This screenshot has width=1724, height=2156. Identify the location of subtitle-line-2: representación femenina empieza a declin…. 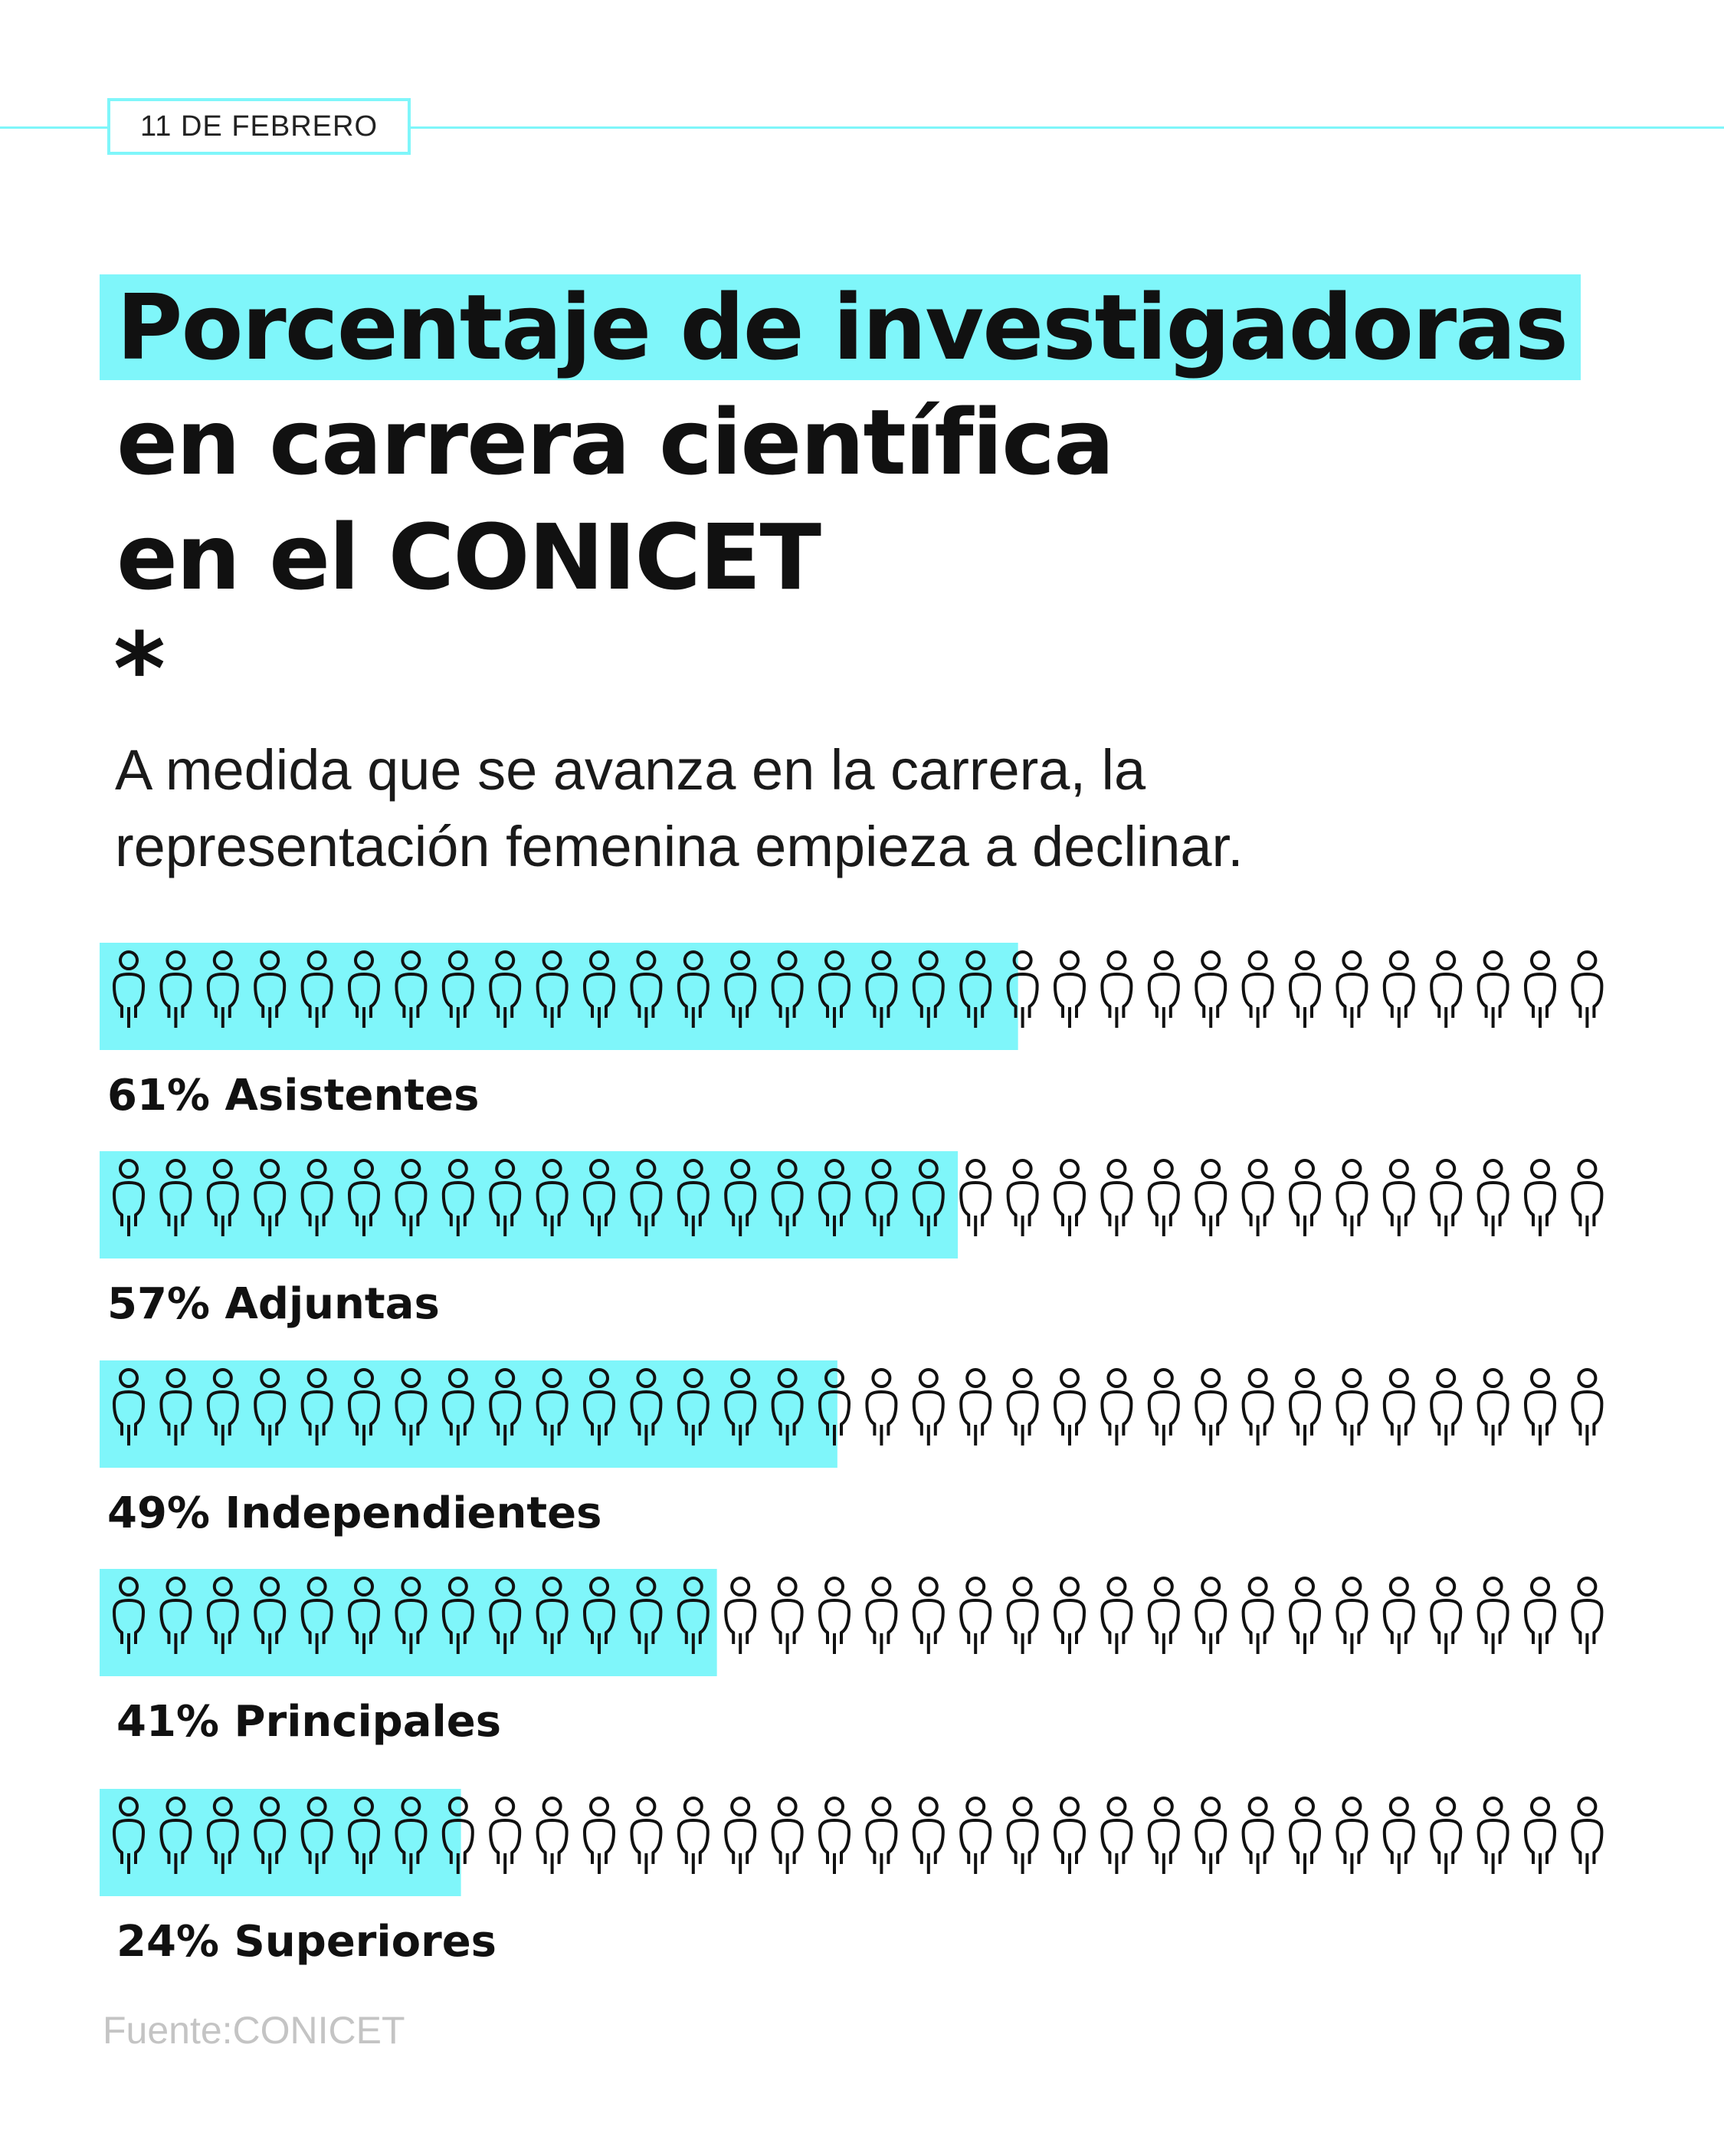
(679, 847).